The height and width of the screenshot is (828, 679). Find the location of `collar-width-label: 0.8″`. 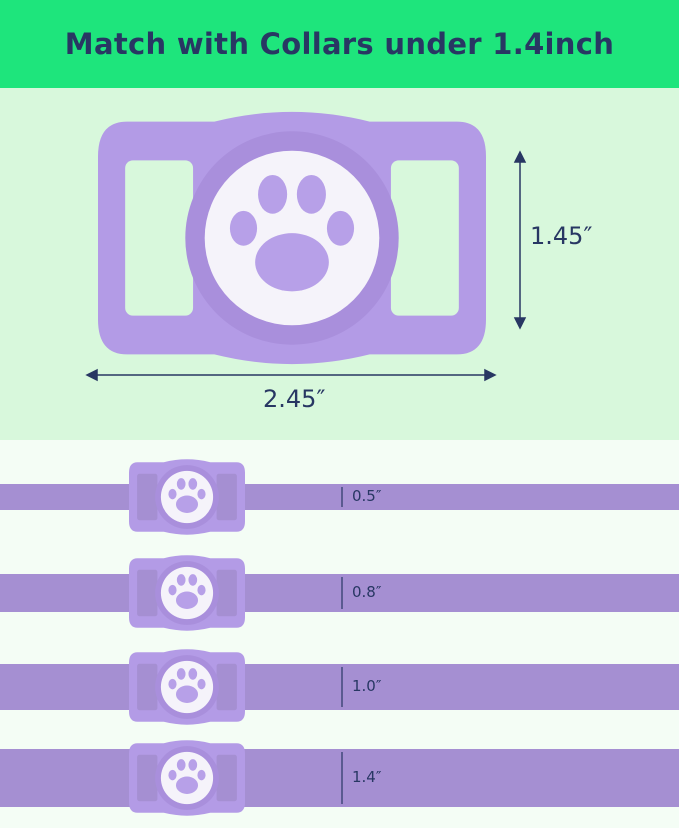

collar-width-label: 0.8″ is located at coordinates (367, 592).